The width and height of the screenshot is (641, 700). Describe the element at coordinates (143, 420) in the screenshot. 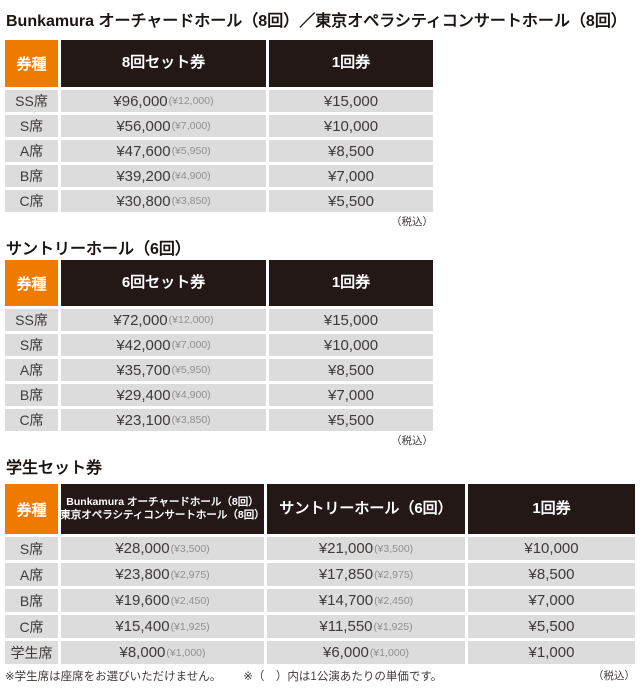

I see `set-price: ¥23,100` at that location.